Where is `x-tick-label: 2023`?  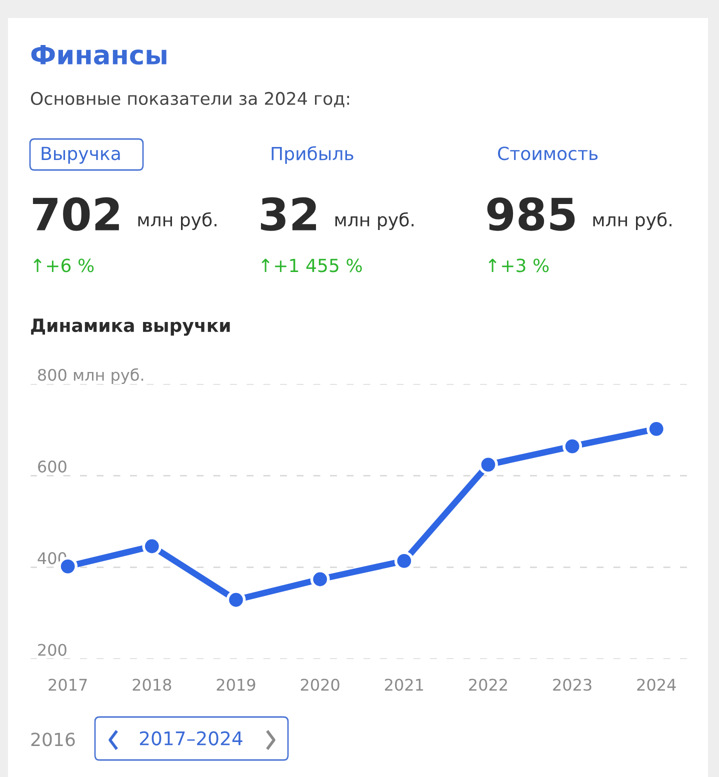 x-tick-label: 2023 is located at coordinates (572, 684).